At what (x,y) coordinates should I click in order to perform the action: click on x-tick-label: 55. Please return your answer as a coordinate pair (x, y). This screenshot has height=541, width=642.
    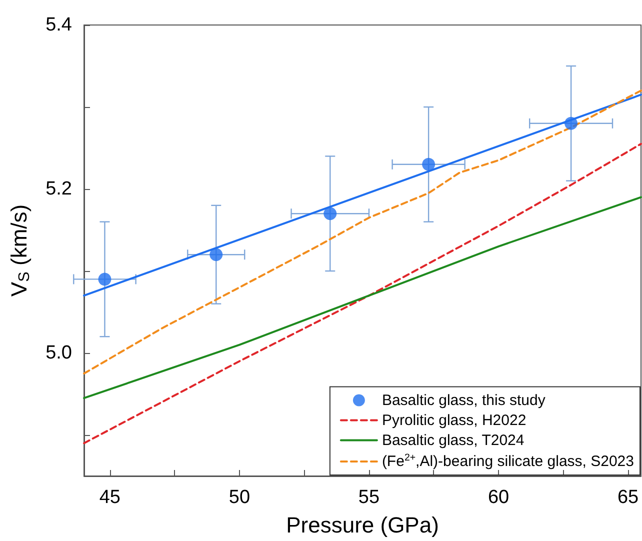
    Looking at the image, I should click on (369, 497).